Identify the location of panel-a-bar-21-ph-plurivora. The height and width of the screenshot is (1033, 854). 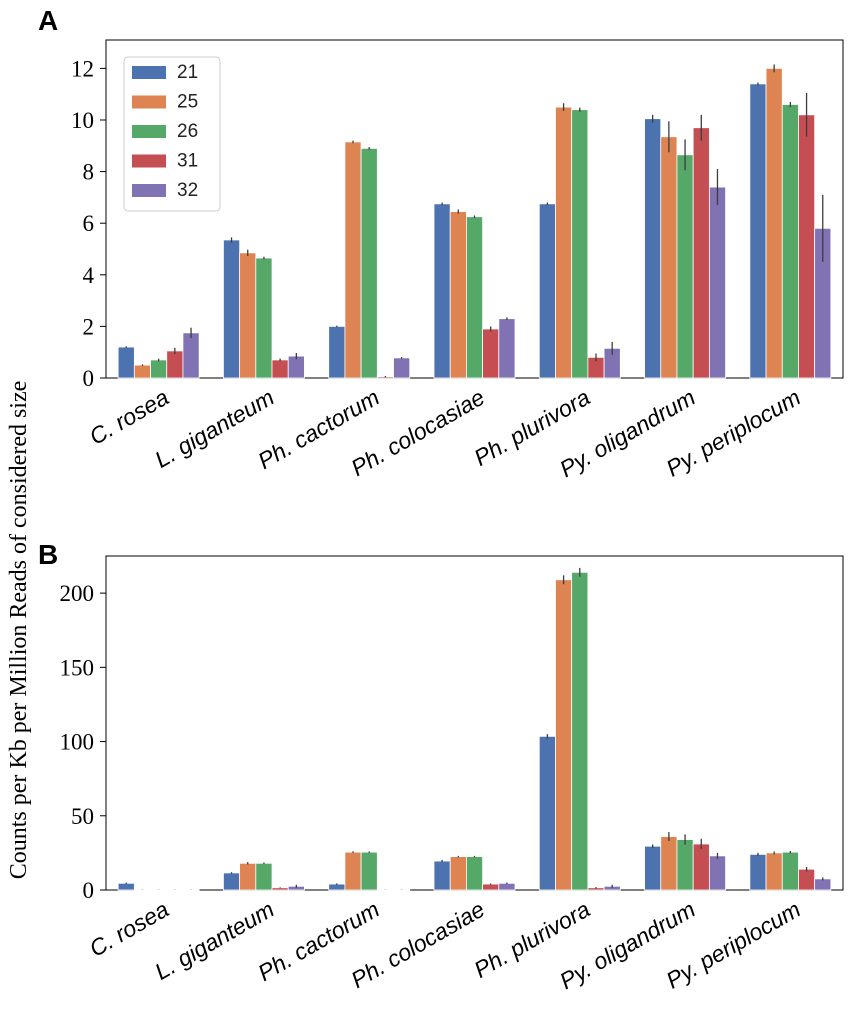
(547, 291).